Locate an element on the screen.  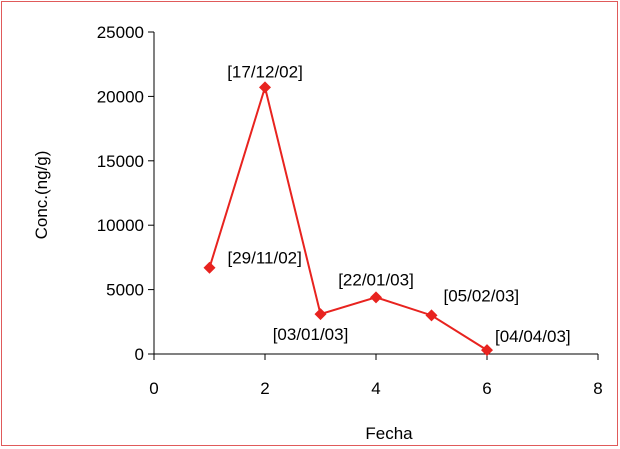
x-tick-labels: 0 2 4 6 8 is located at coordinates (375, 388).